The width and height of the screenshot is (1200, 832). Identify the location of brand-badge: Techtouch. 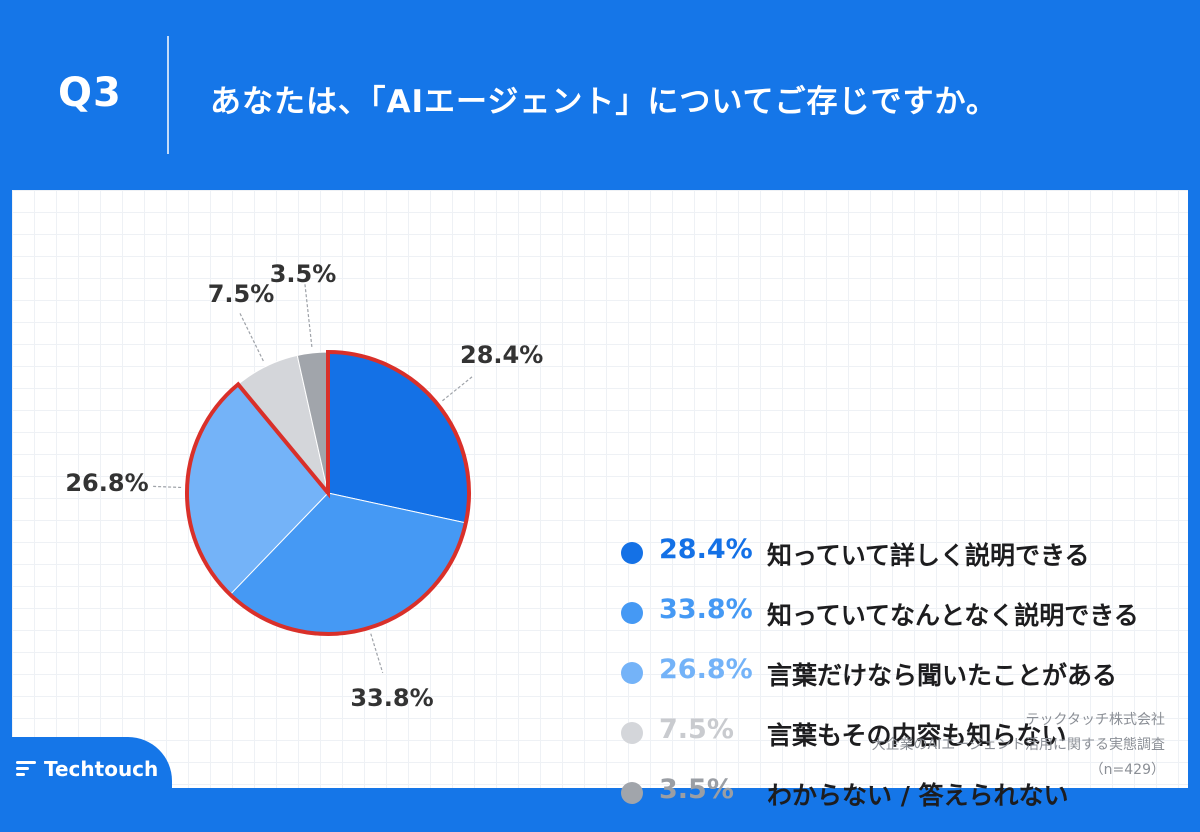
(86, 768).